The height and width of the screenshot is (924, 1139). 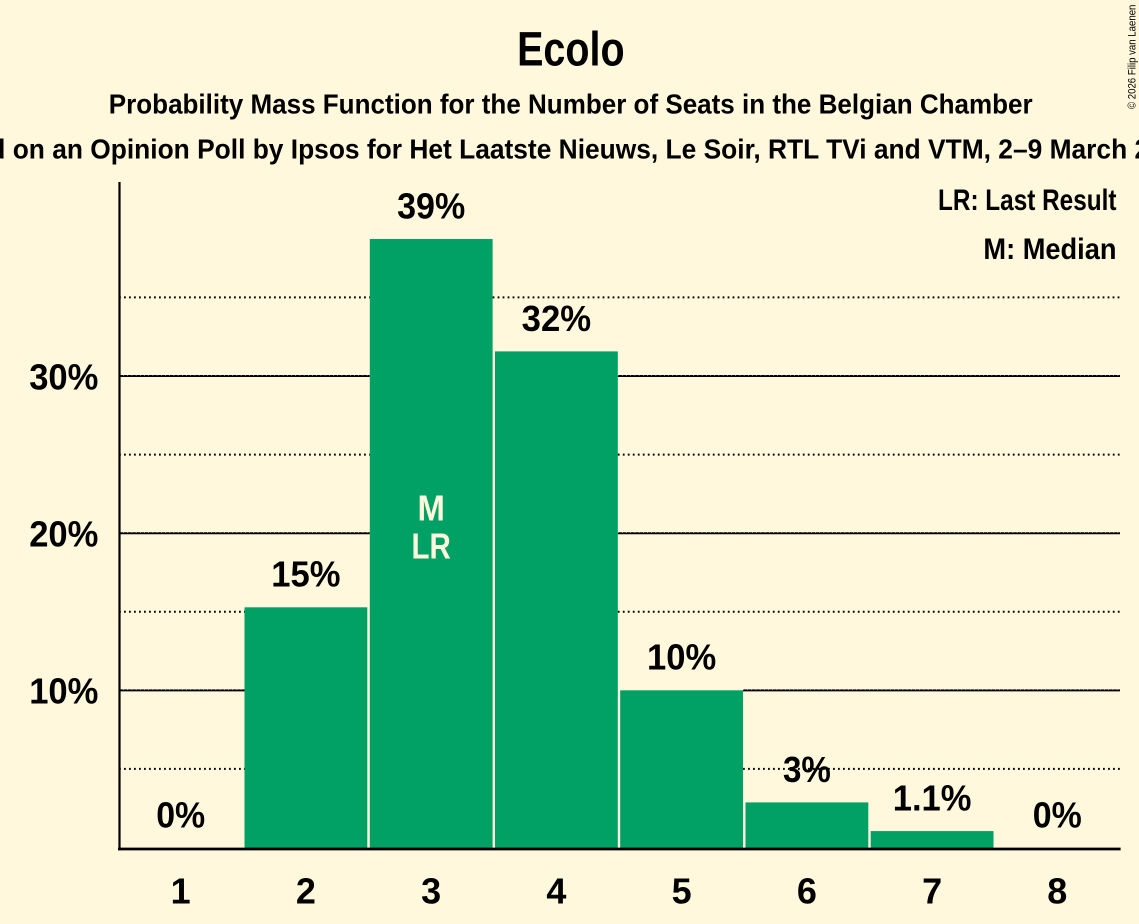 I want to click on svg-text: 32%, so click(x=557, y=318).